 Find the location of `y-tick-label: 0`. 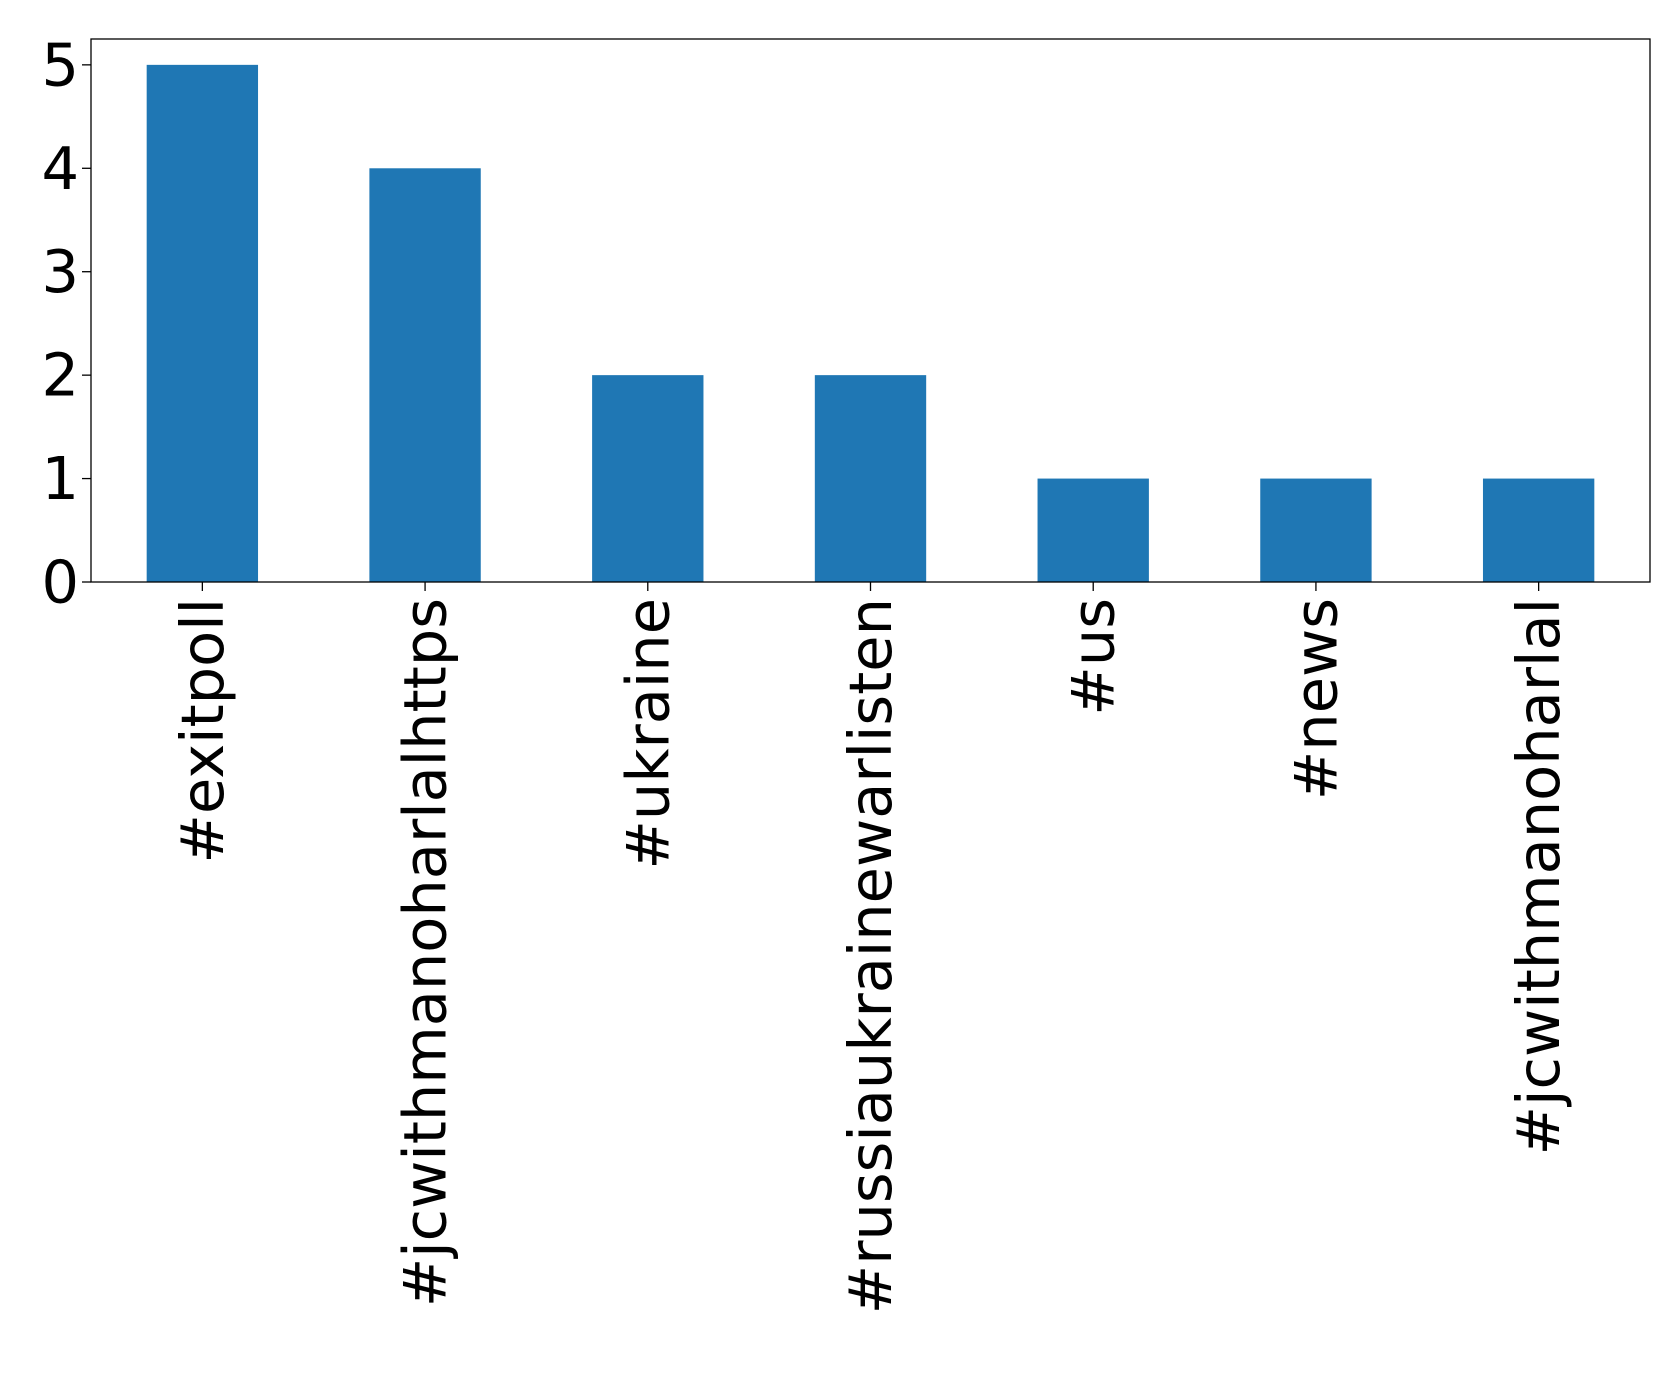

y-tick-label: 0 is located at coordinates (60, 582).